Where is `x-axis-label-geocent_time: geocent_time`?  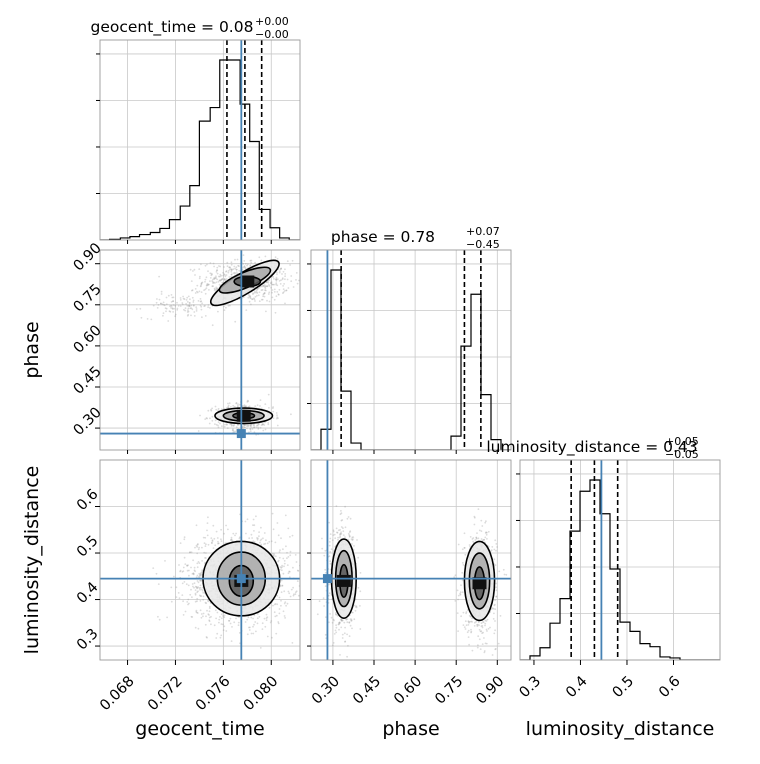 x-axis-label-geocent_time: geocent_time is located at coordinates (199, 729).